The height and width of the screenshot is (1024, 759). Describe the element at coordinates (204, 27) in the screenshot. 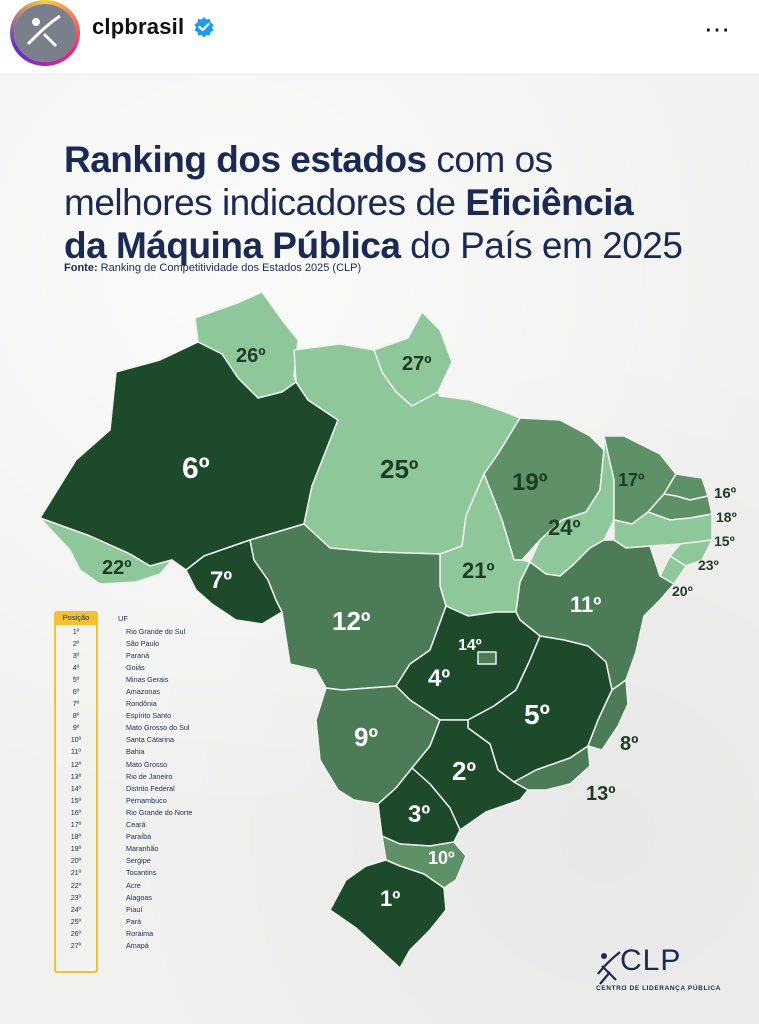

I see `verified-badge-icon` at that location.